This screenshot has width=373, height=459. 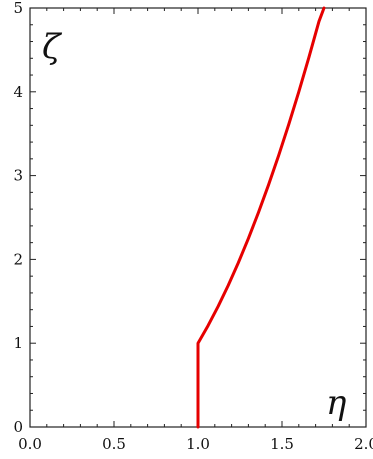 What do you see at coordinates (282, 444) in the screenshot?
I see `x-tick-label: 1.5` at bounding box center [282, 444].